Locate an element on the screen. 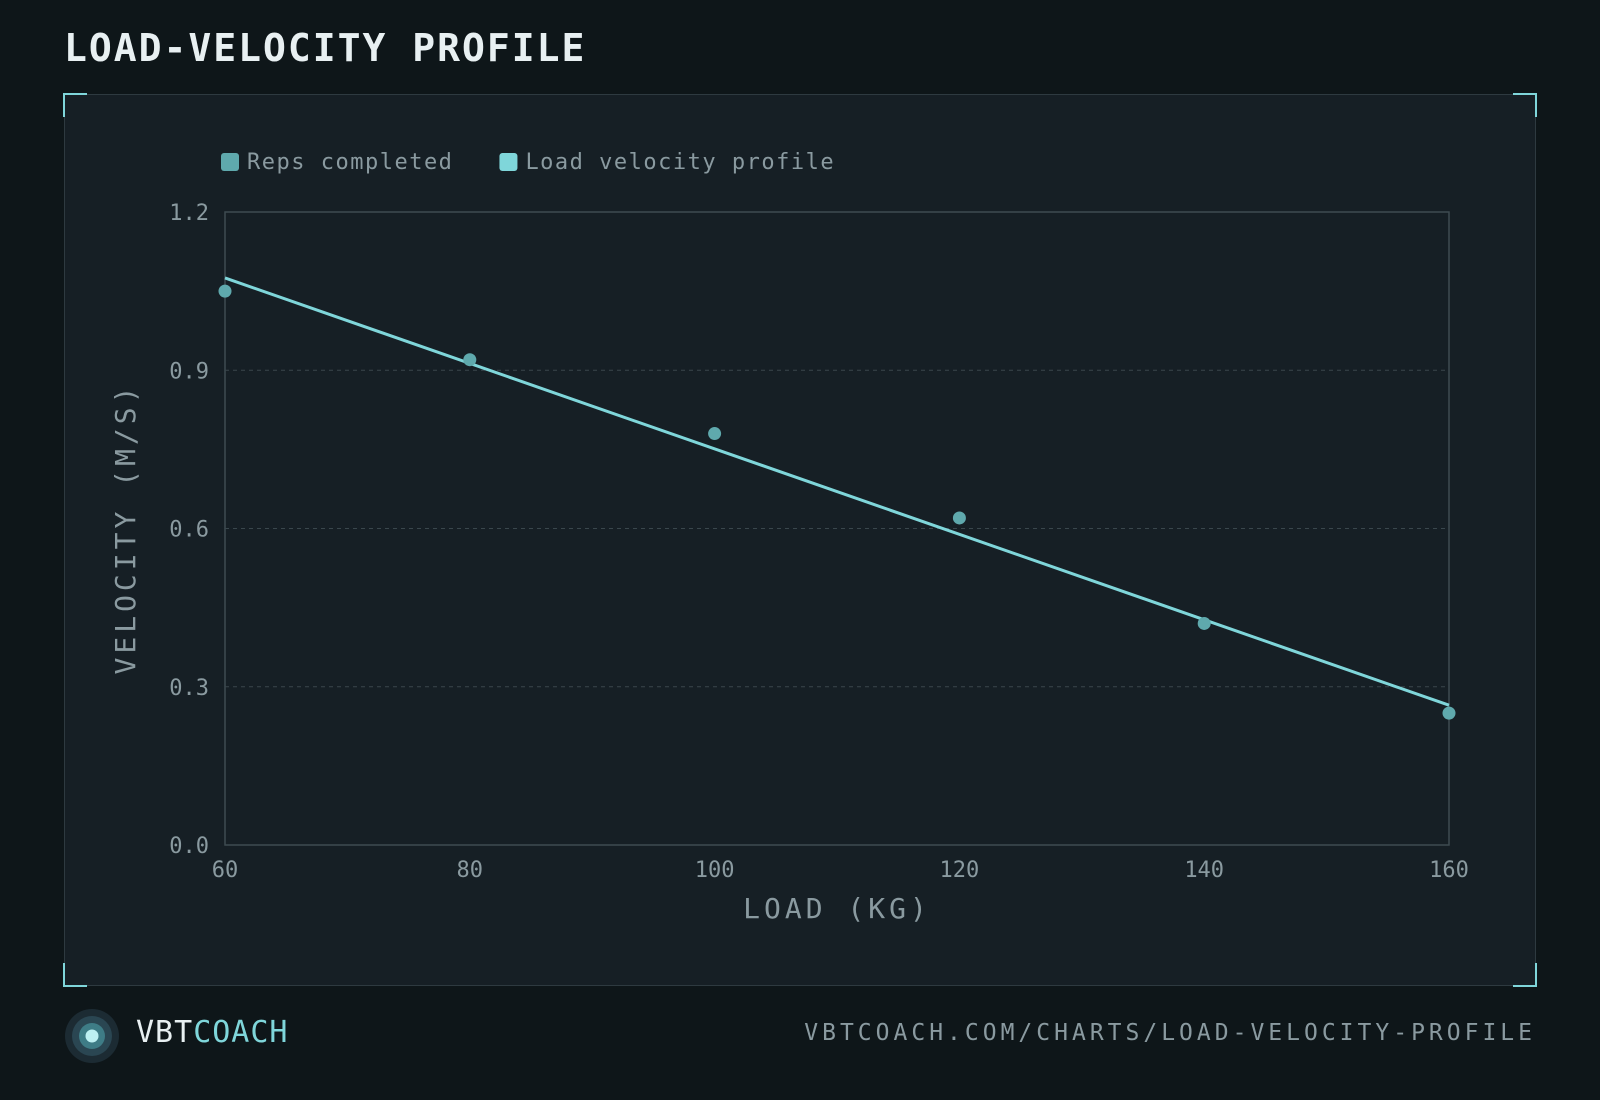  brand-prefix: VBT is located at coordinates (165, 1032).